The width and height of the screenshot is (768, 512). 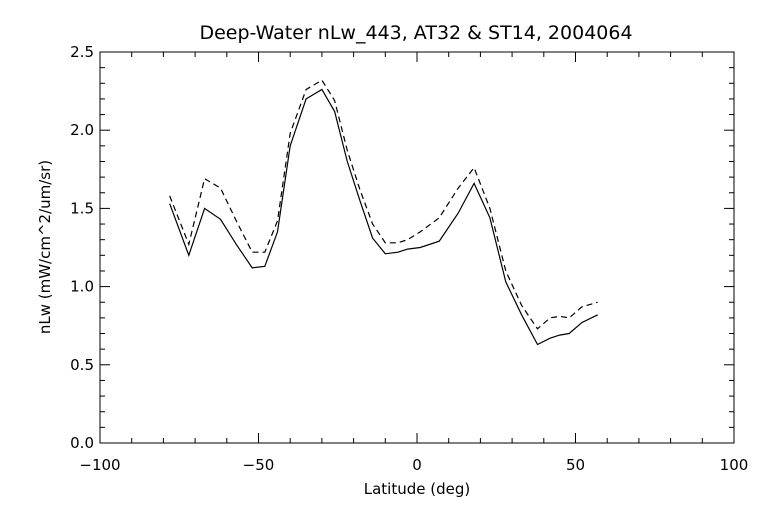 I want to click on y-axis-label: nLw (mW/cm^2/um/sr), so click(x=45, y=247).